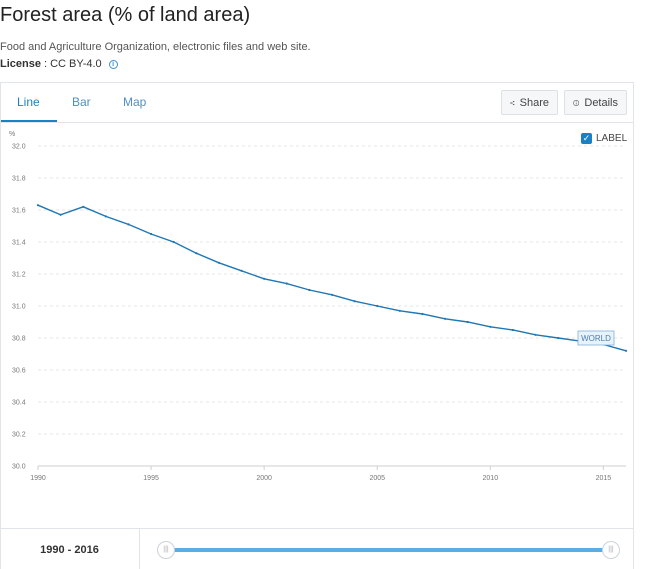  What do you see at coordinates (12, 134) in the screenshot?
I see `y-axis-unit: %` at bounding box center [12, 134].